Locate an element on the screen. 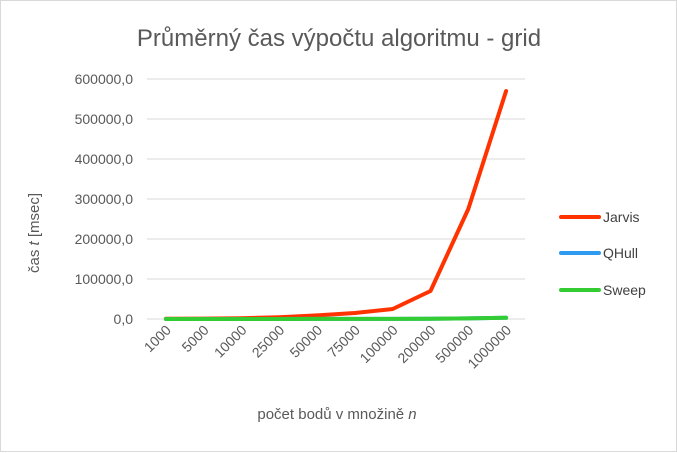 The width and height of the screenshot is (677, 453). y-tick-label: 600000,0 is located at coordinates (104, 79).